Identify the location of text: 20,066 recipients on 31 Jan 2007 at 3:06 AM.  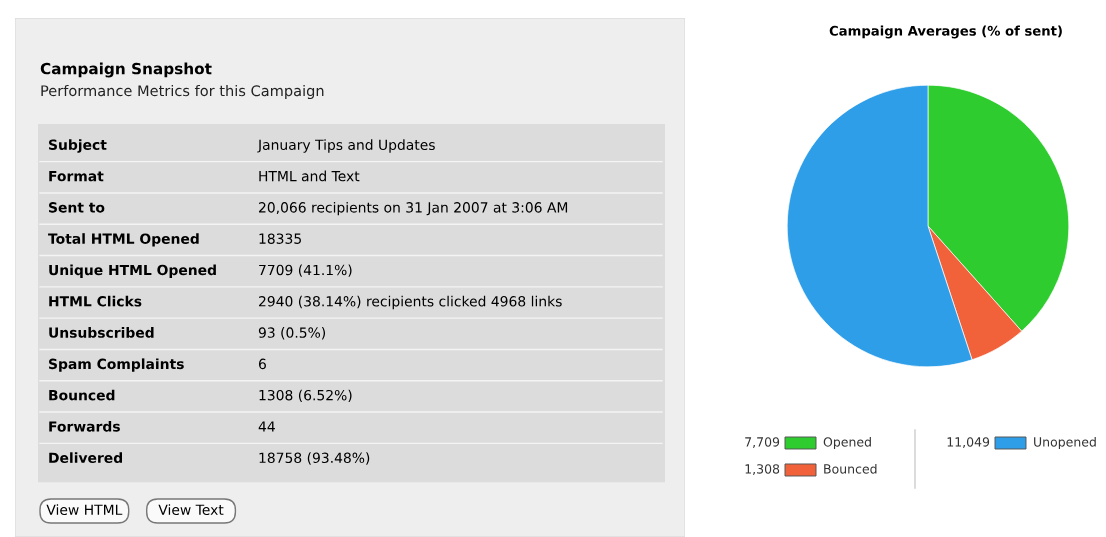
(413, 208).